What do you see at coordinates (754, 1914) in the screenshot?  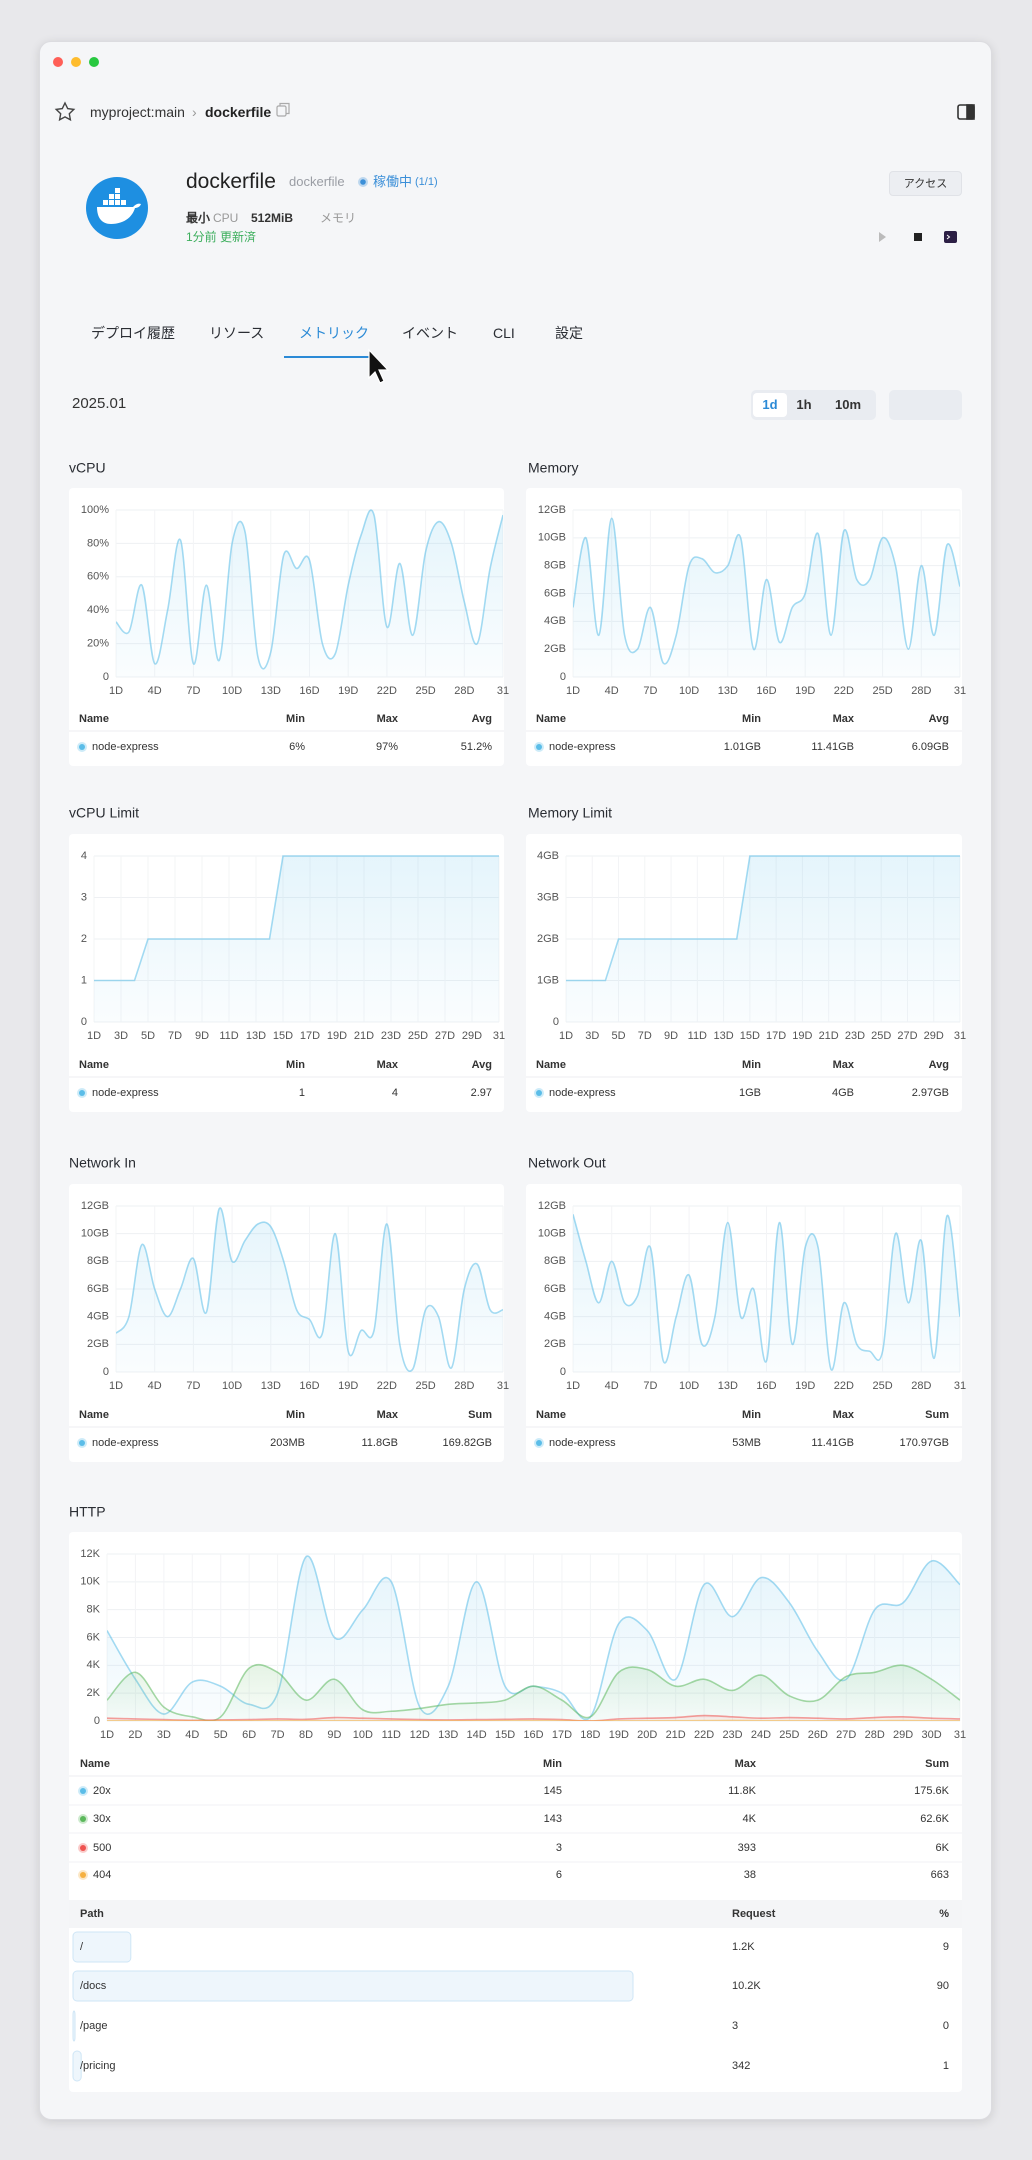 I see `table-header: Request` at bounding box center [754, 1914].